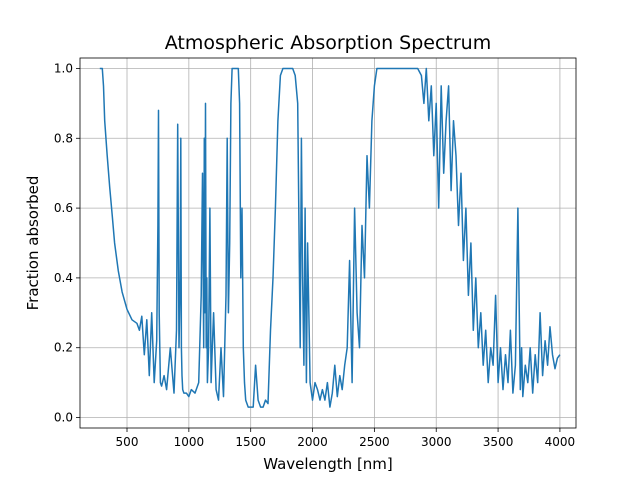 This screenshot has width=640, height=480. What do you see at coordinates (127, 442) in the screenshot?
I see `x-tick-label: 500` at bounding box center [127, 442].